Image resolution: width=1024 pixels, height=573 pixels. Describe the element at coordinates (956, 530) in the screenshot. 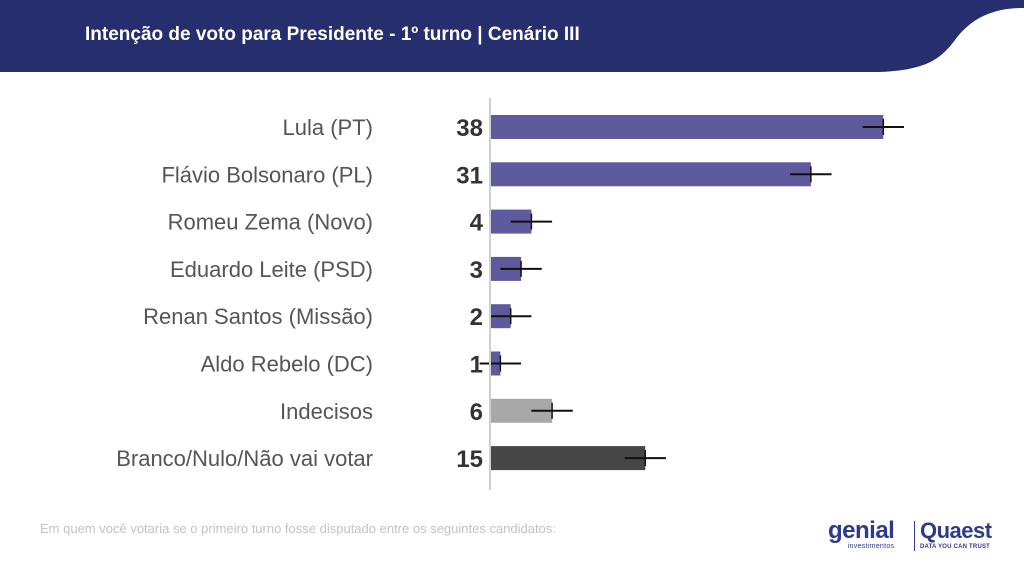

I see `quaest-logo-word: Quaest` at that location.